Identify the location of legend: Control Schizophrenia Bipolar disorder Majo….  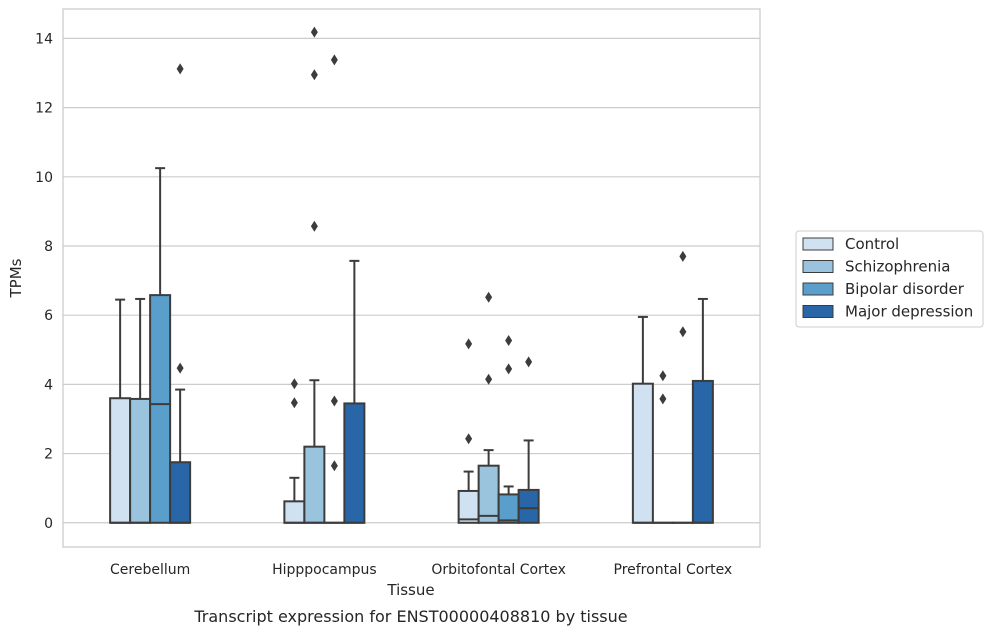
(889, 279).